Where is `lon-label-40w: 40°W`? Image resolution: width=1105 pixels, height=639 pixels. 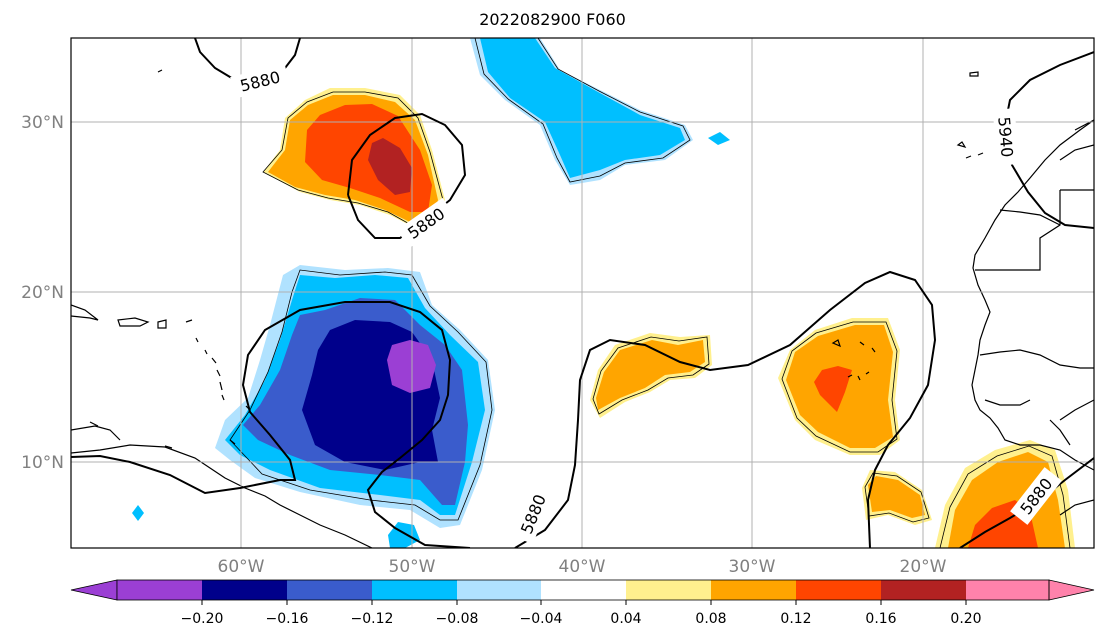 lon-label-40w: 40°W is located at coordinates (582, 567).